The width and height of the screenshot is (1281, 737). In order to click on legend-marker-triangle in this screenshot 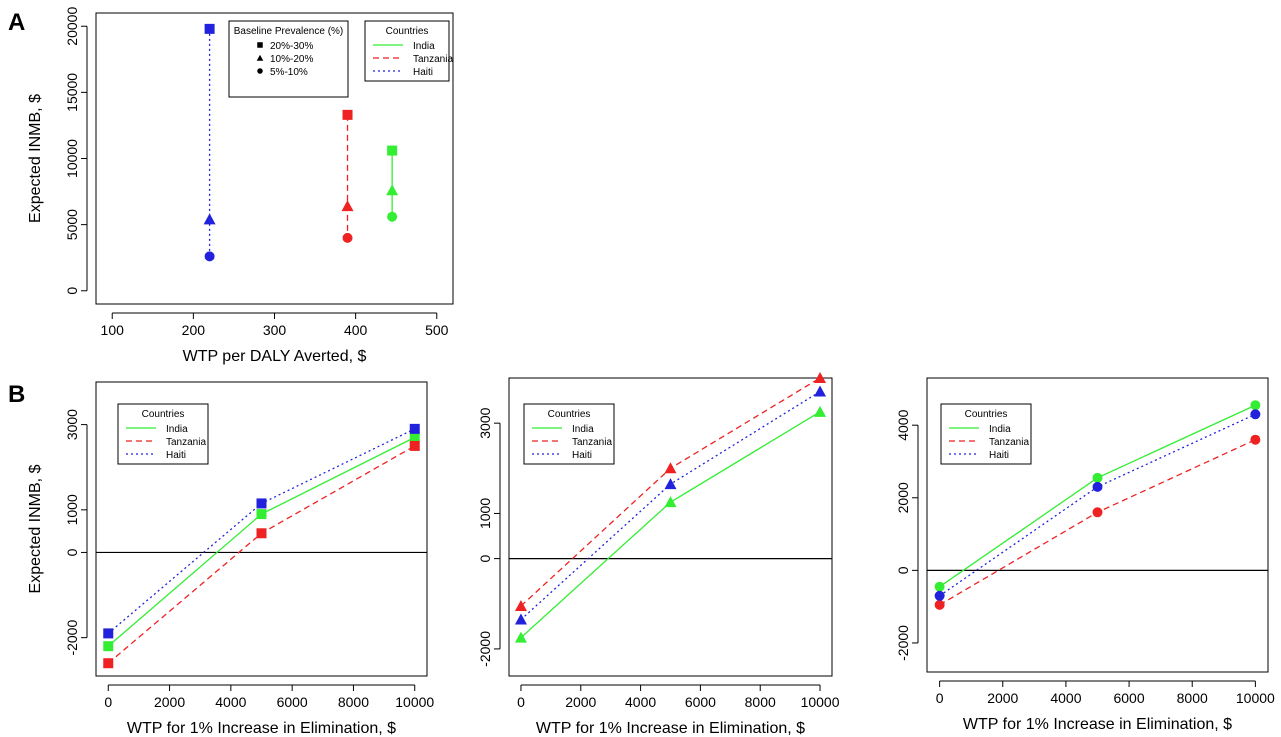, I will do `click(260, 57)`.